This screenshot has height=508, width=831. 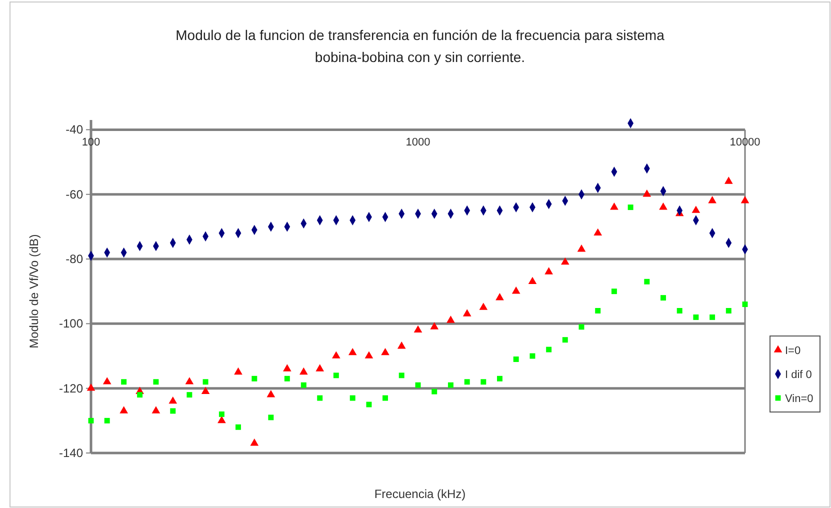 I want to click on y-tick-label: -100, so click(x=71, y=323).